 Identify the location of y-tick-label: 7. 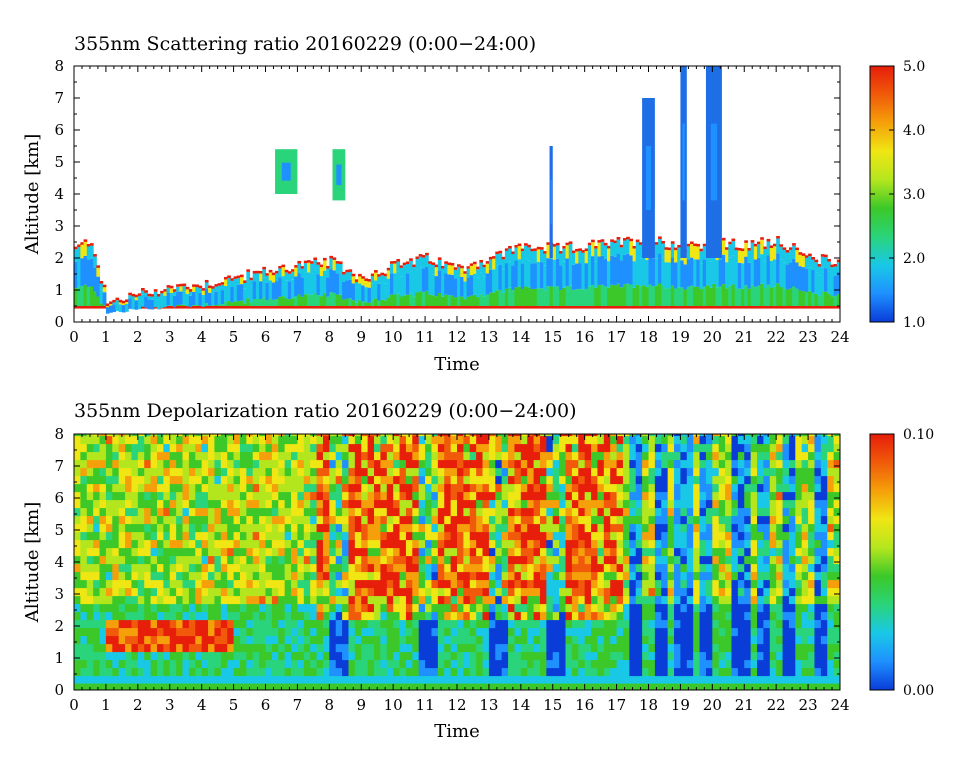
(59, 98).